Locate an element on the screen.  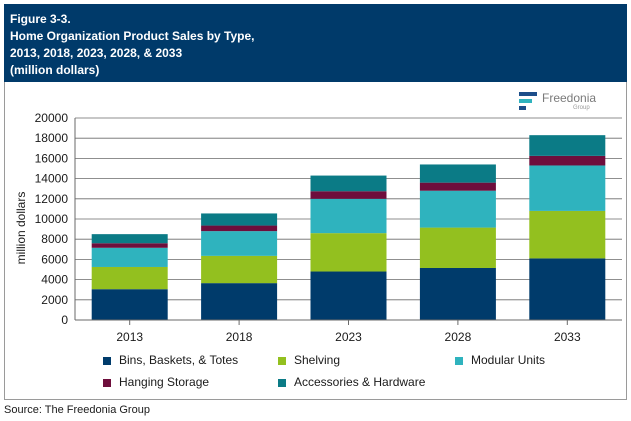
legend-item-0: Bins, Baskets, & Totes is located at coordinates (170, 360).